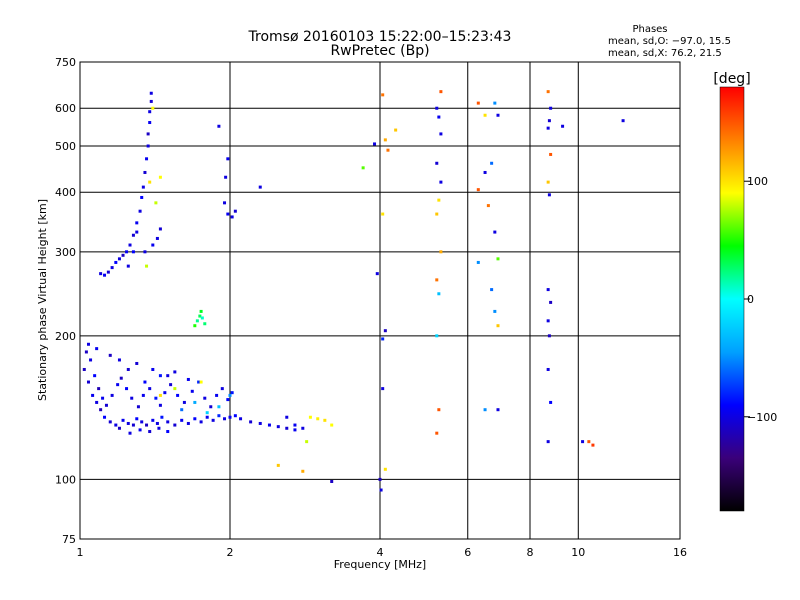  Describe the element at coordinates (42, 300) in the screenshot. I see `y-axis-label: Stationary phase Virtual Height [km]` at that location.